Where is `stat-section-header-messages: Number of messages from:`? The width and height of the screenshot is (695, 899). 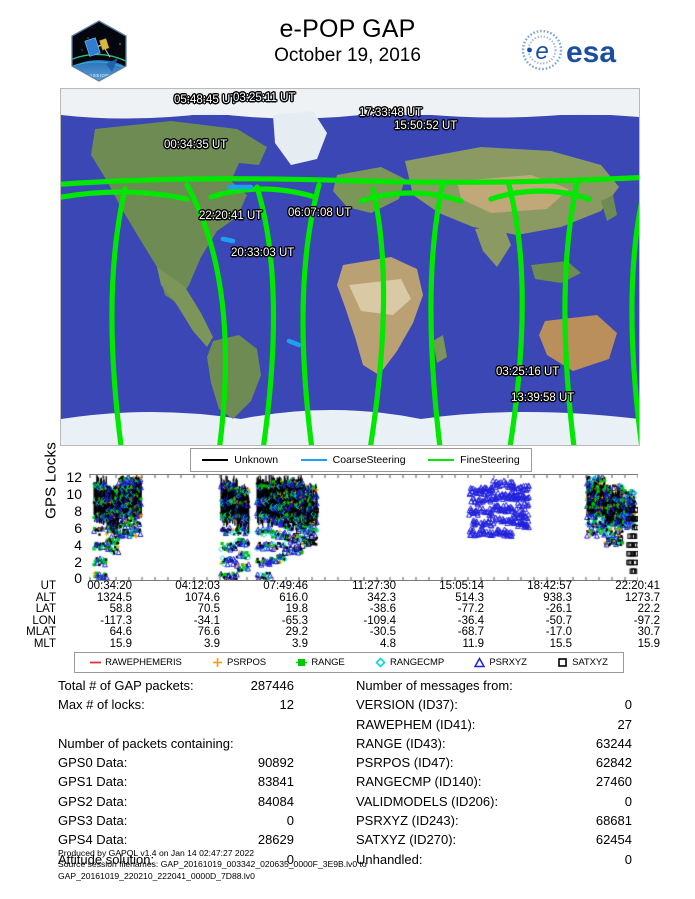
stat-section-header-messages: Number of messages from: is located at coordinates (506, 687).